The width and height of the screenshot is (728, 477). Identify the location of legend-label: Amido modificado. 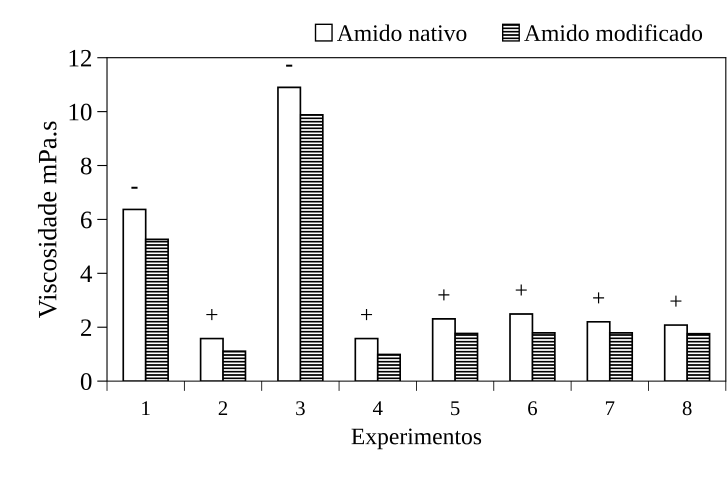
(613, 33).